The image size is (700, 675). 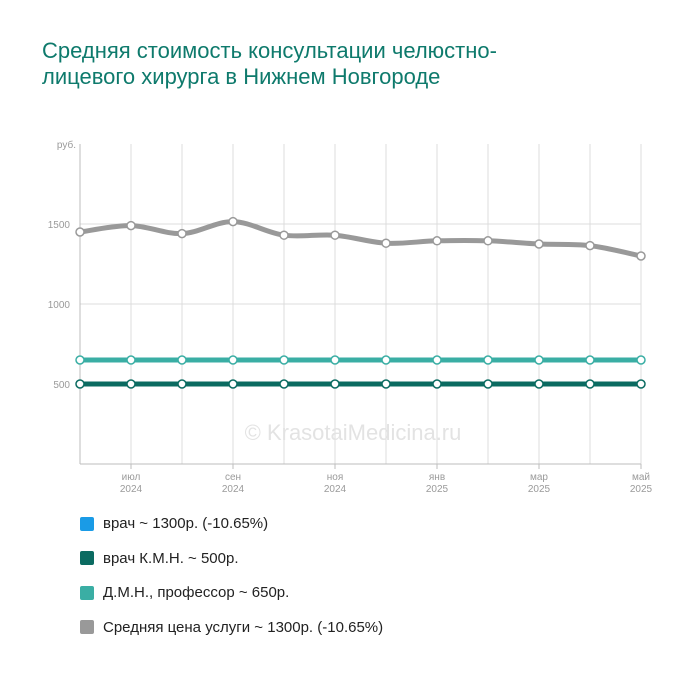 What do you see at coordinates (59, 225) in the screenshot?
I see `y-tick-label: 1500` at bounding box center [59, 225].